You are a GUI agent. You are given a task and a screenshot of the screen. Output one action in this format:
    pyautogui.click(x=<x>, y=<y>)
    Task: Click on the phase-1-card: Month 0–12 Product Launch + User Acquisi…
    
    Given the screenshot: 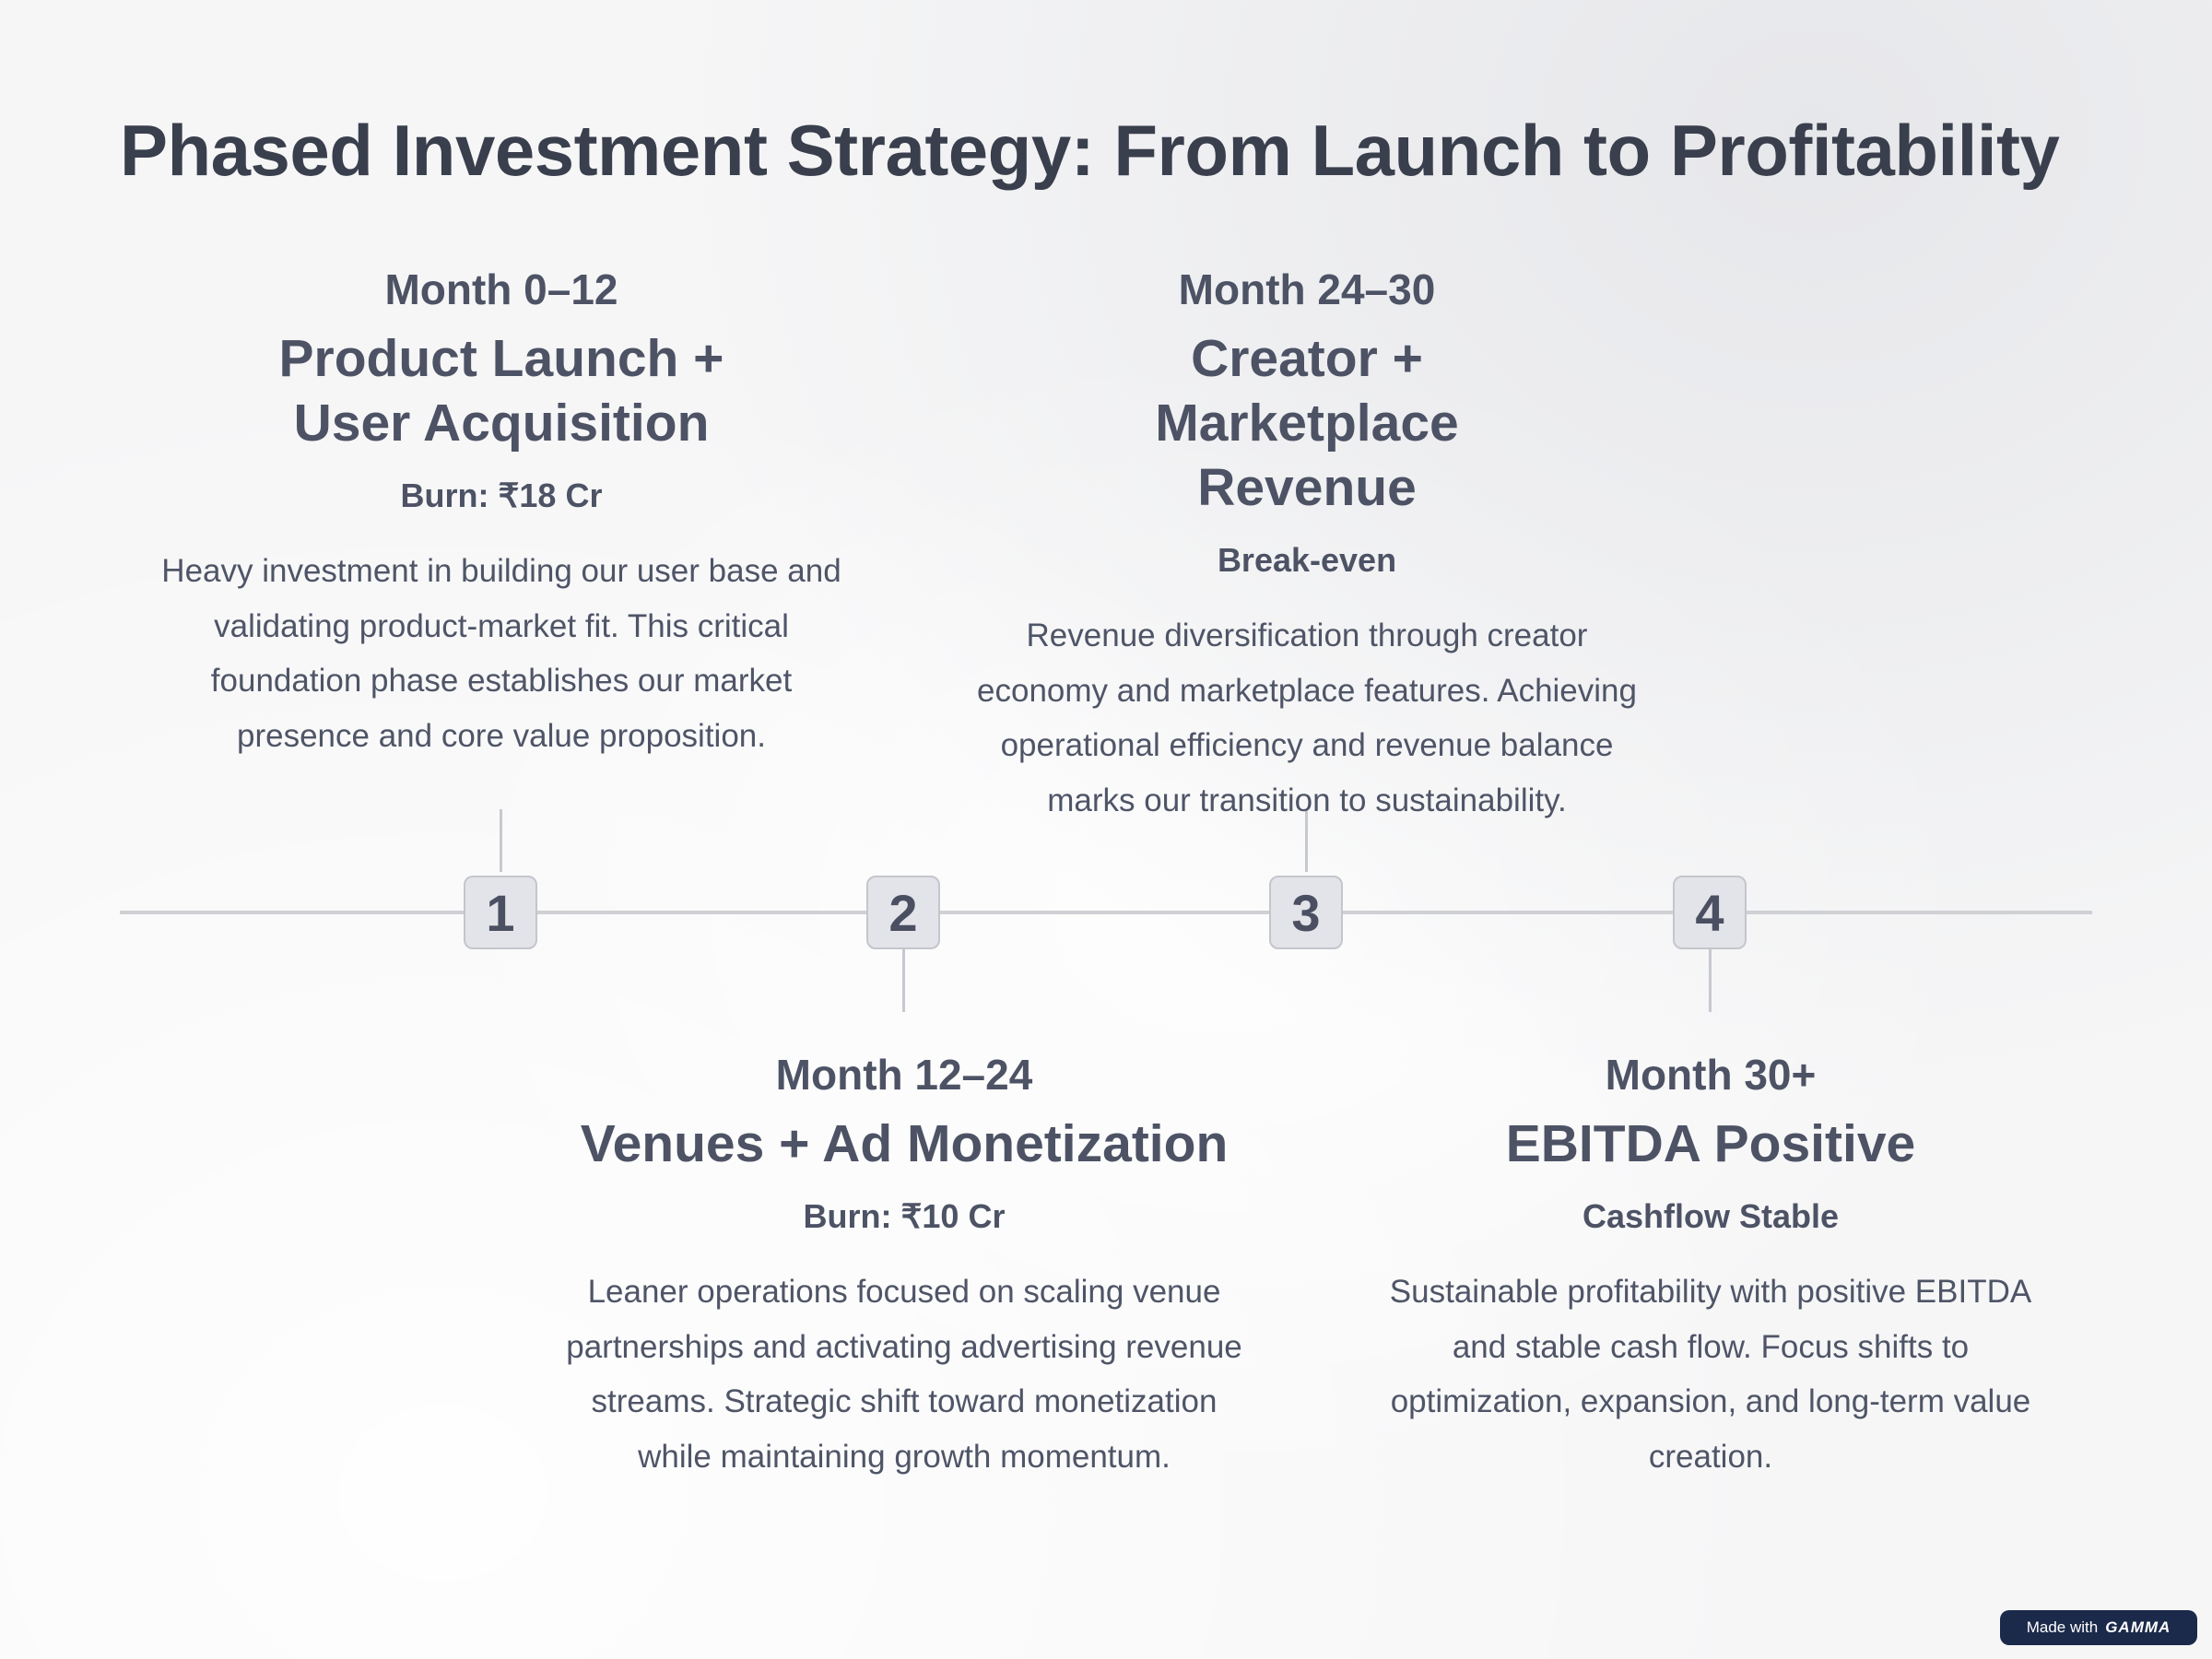 What is the action you would take?
    pyautogui.click(x=501, y=513)
    